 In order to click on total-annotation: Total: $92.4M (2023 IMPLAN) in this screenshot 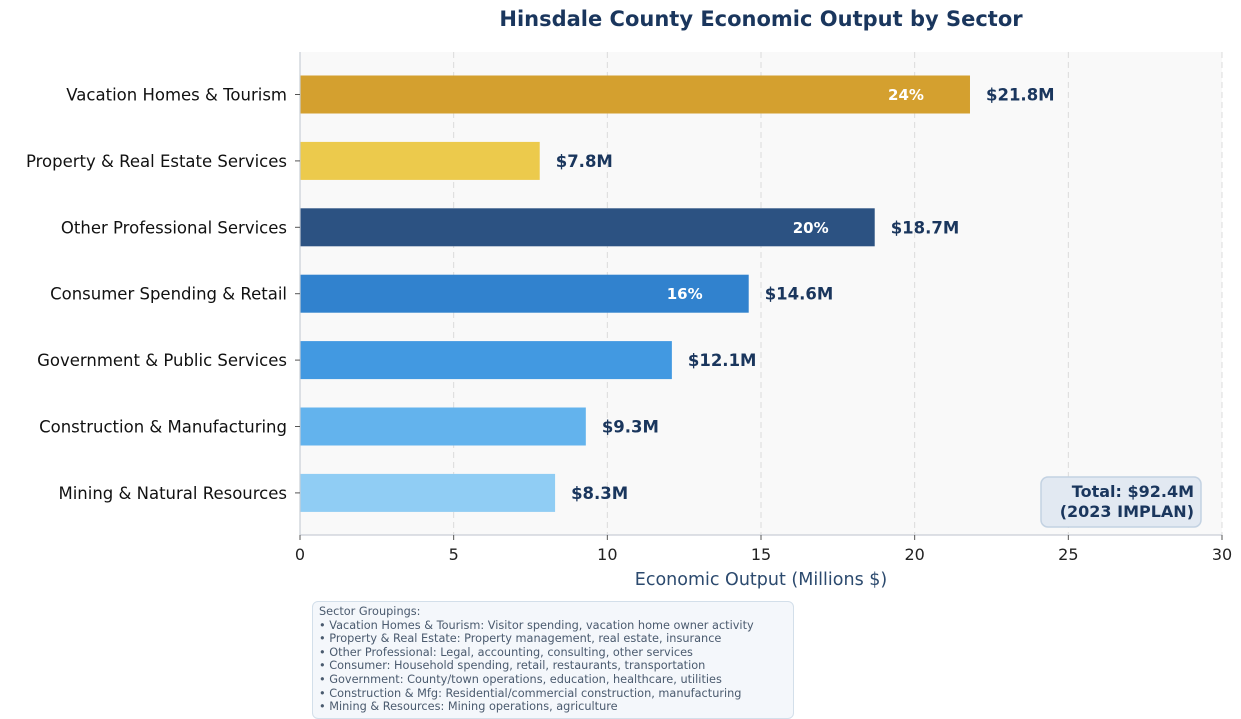, I will do `click(1121, 502)`.